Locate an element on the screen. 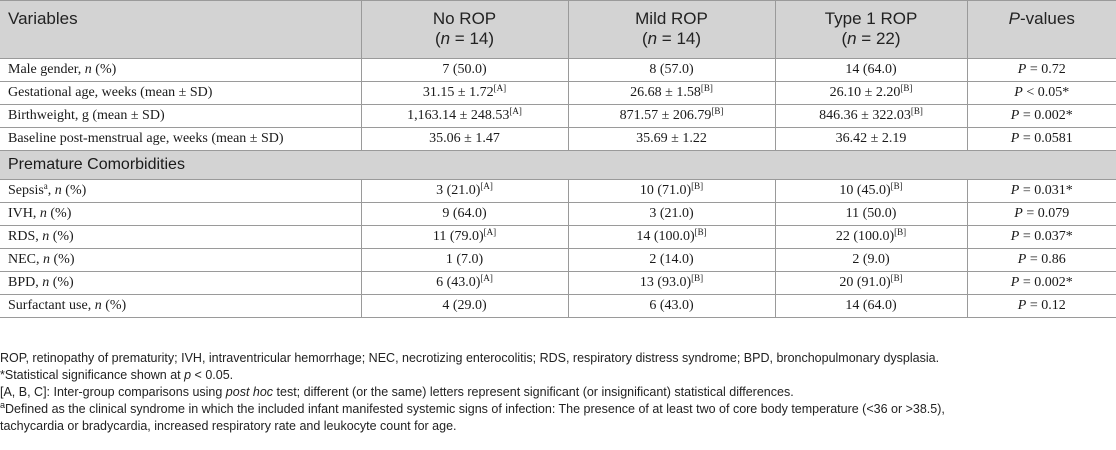 The width and height of the screenshot is (1116, 450). cell-no-rop: 4 (29.0) is located at coordinates (464, 306).